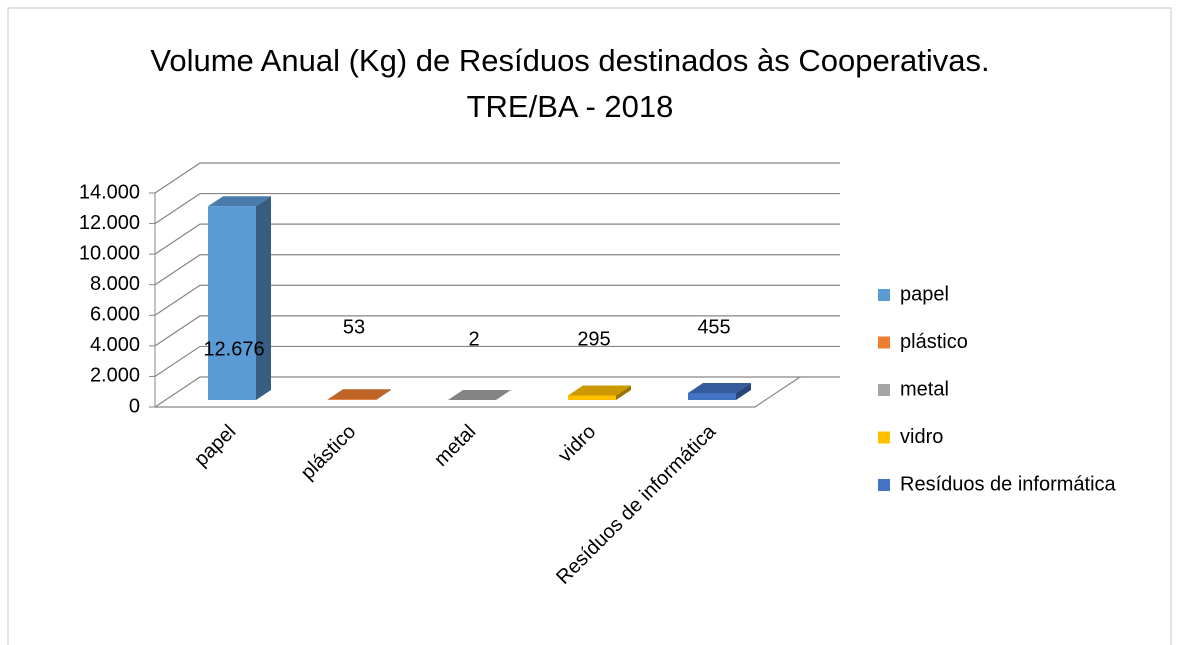  I want to click on x-tick-label: papel, so click(215, 446).